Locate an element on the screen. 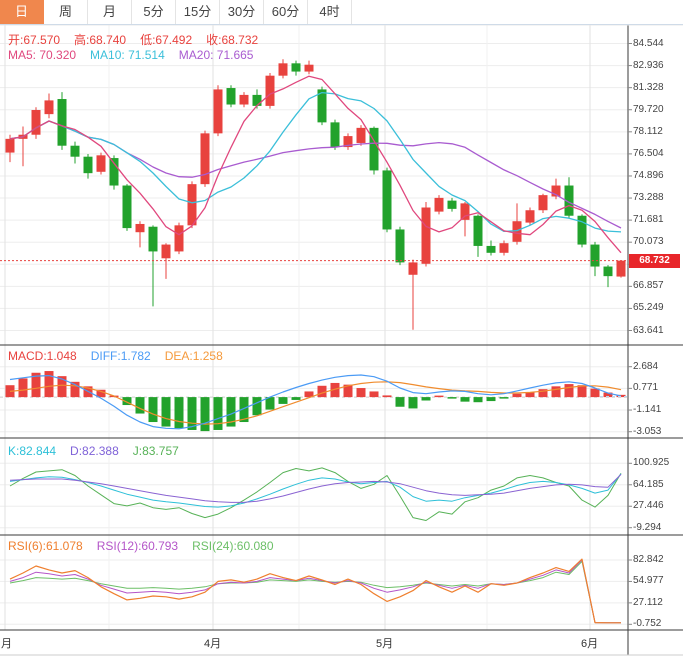  ma-readout: MA5: 70.320 MA10: 71.514 MA20: 71.665 is located at coordinates (137, 55).